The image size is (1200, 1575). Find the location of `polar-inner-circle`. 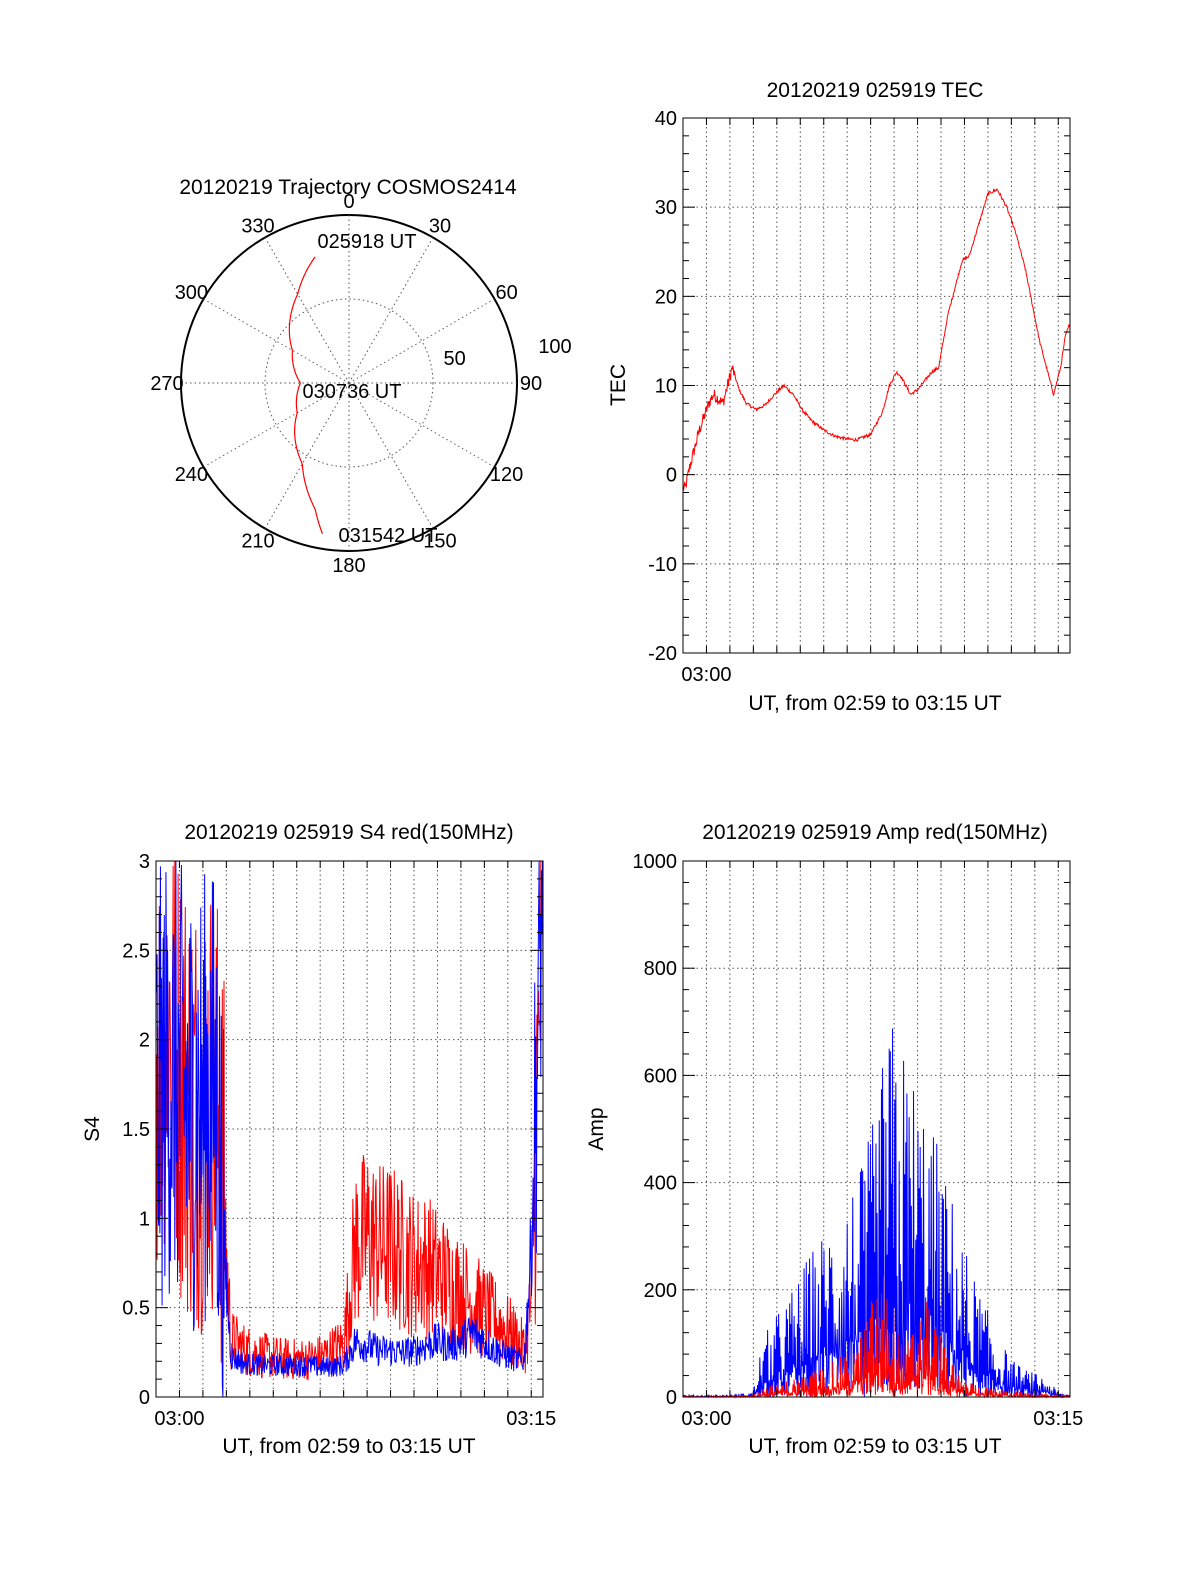

polar-inner-circle is located at coordinates (349, 383).